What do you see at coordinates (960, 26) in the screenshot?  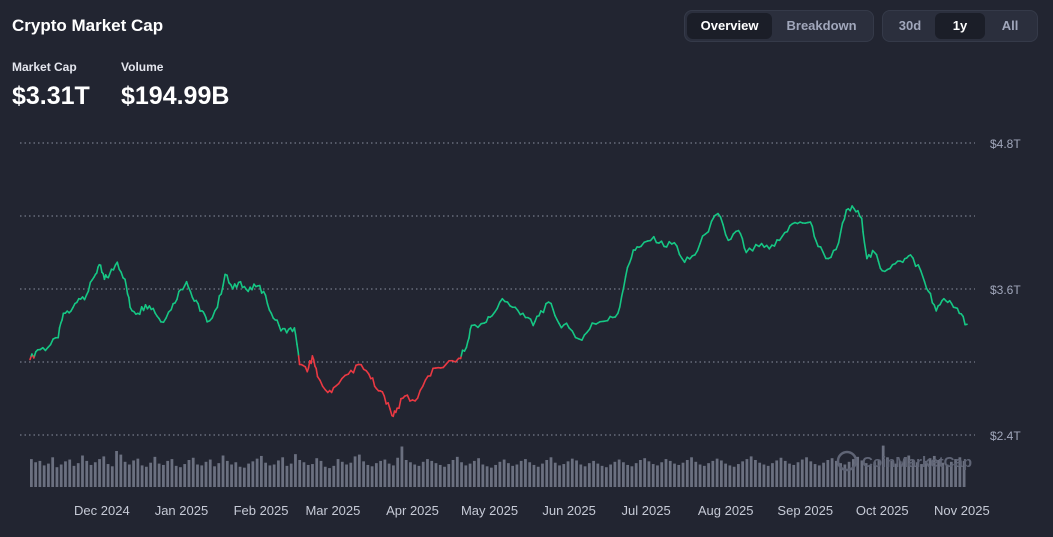 I see `range-1y-button: 1y` at bounding box center [960, 26].